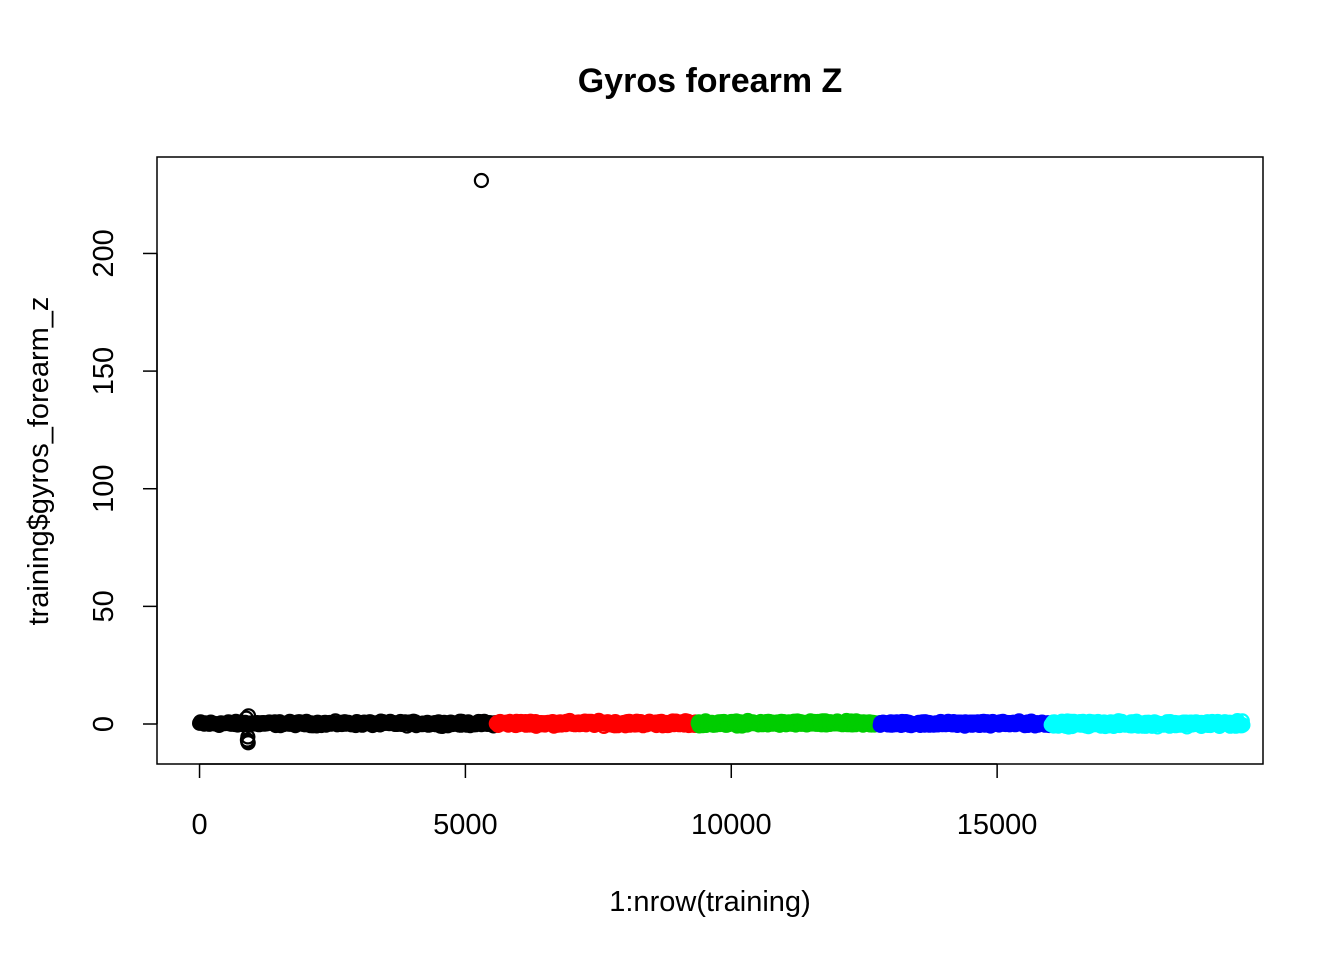 Image resolution: width=1344 pixels, height=960 pixels. Describe the element at coordinates (465, 825) in the screenshot. I see `x-tick-label: 5000` at that location.